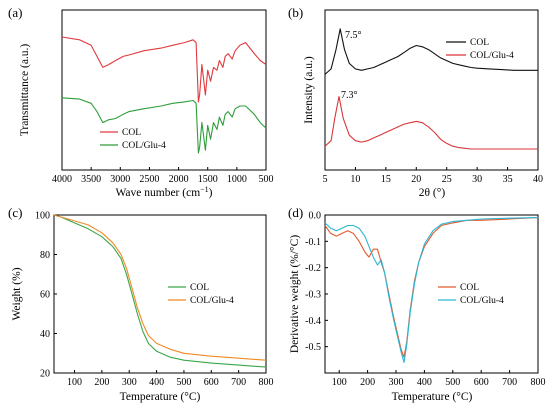  I want to click on y-tick-label-c: 40, so click(45, 334).